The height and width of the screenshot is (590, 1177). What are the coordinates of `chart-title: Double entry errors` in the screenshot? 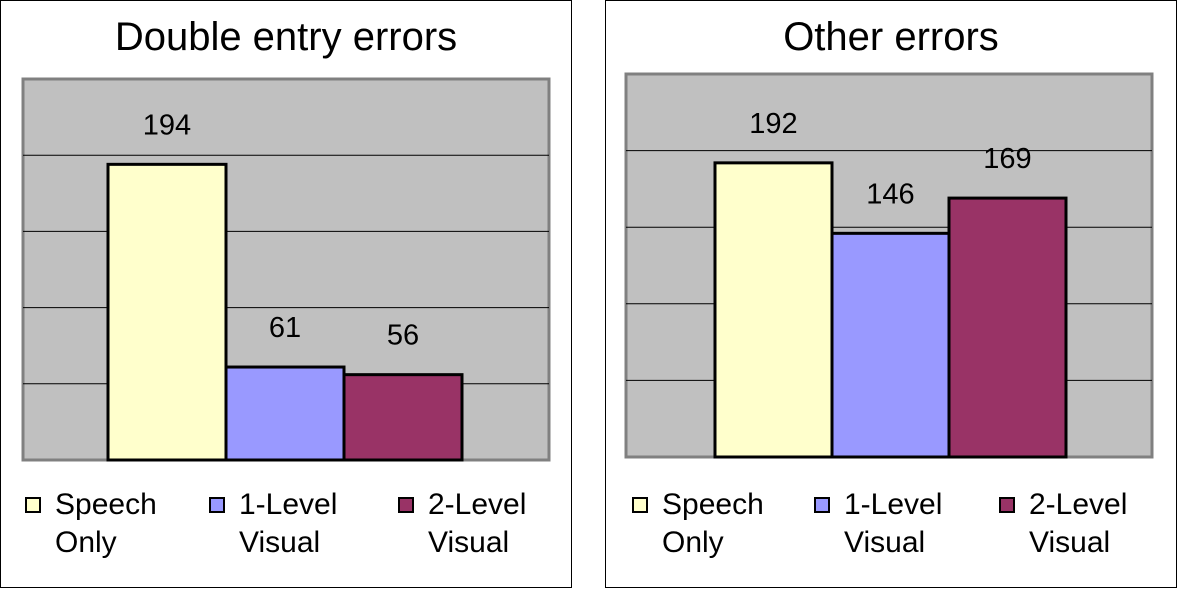 It's located at (286, 37).